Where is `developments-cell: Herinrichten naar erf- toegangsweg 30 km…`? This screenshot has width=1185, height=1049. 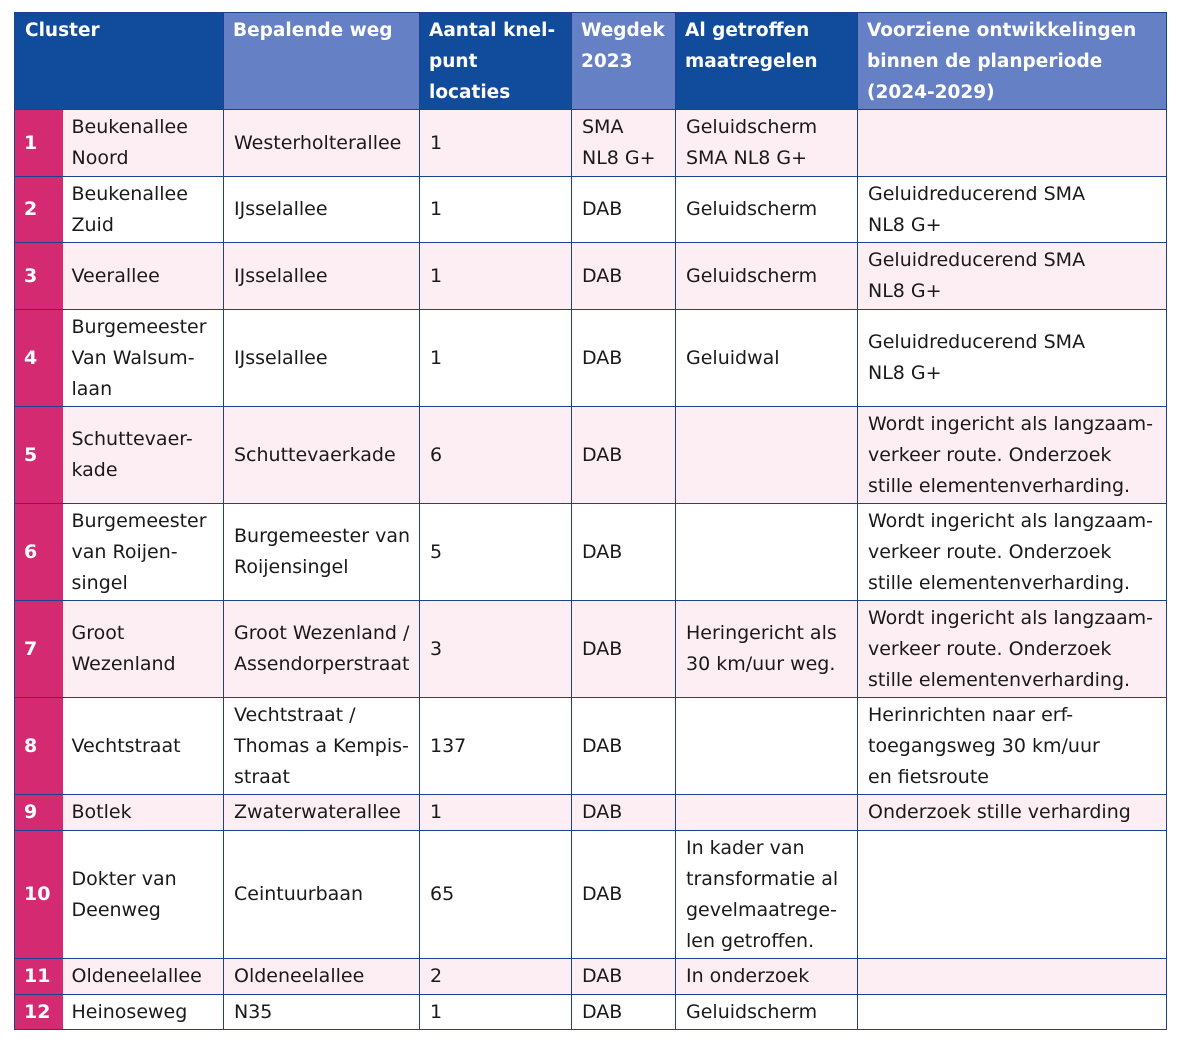
developments-cell: Herinrichten naar erf- toegangsweg 30 km… is located at coordinates (1012, 746).